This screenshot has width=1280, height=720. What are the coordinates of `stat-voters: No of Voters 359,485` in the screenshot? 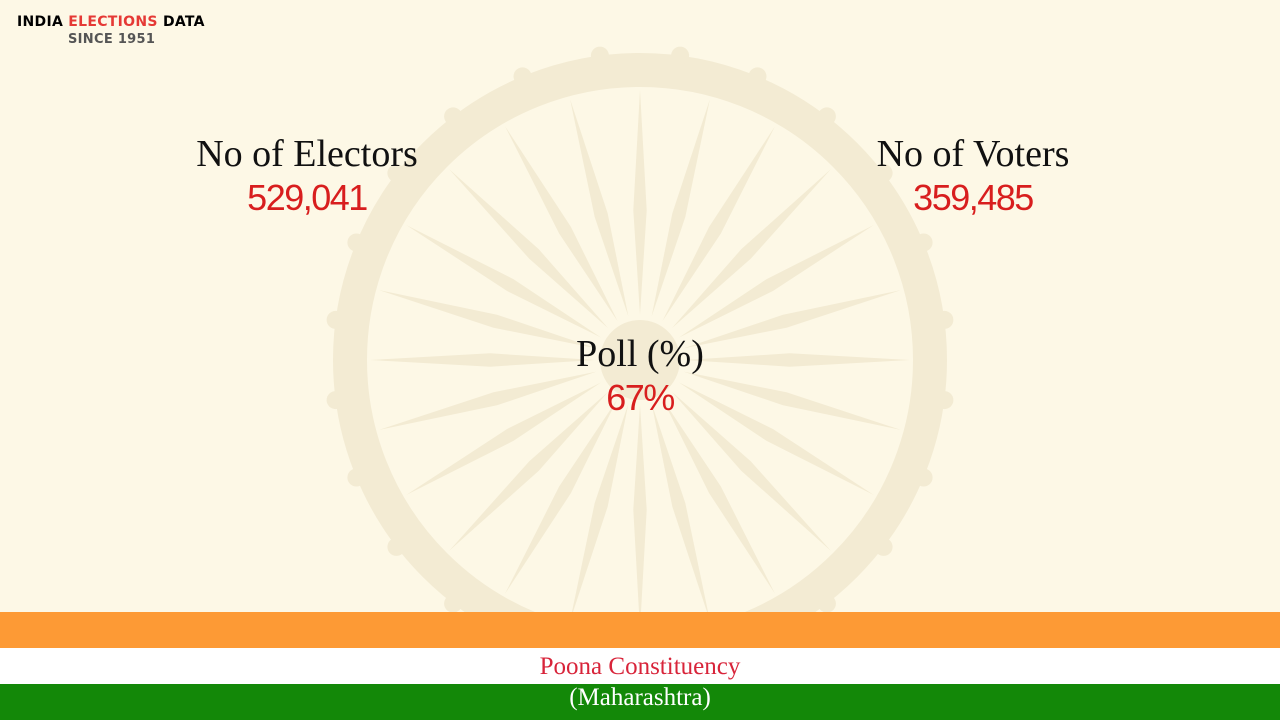 It's located at (973, 176).